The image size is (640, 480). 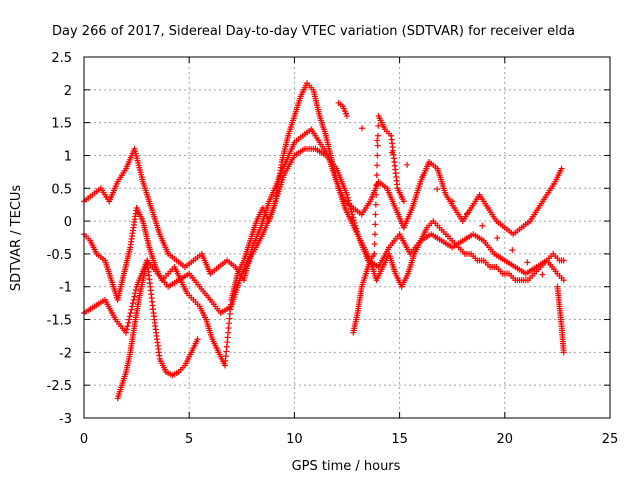 I want to click on y-tick-label: 1, so click(x=68, y=156).